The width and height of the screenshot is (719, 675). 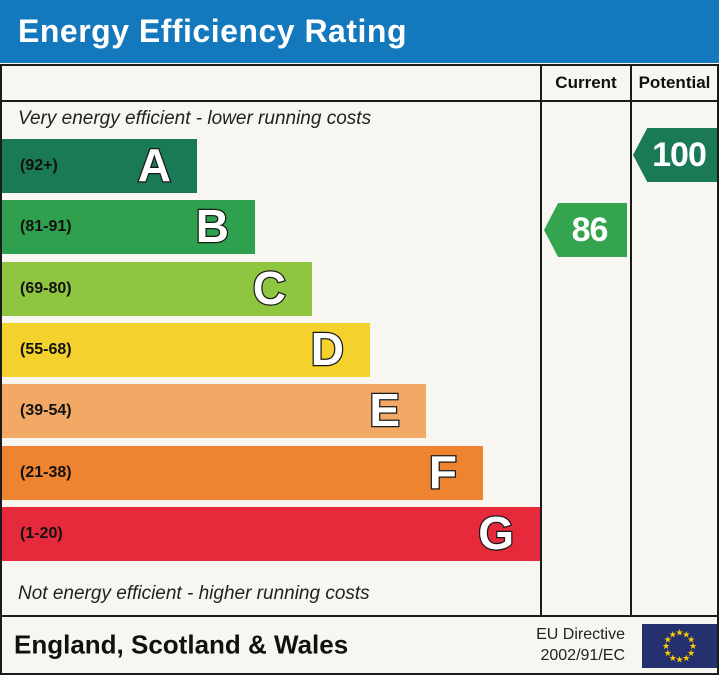 What do you see at coordinates (214, 410) in the screenshot?
I see `band-e: (39-54) E` at bounding box center [214, 410].